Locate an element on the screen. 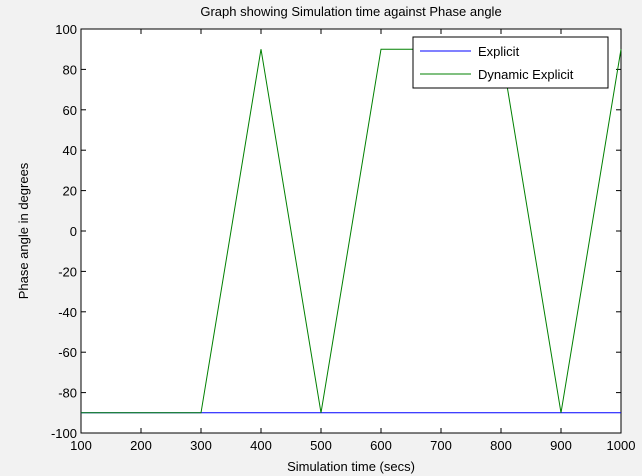 The image size is (642, 476). x-tick-label: 100 is located at coordinates (81, 445).